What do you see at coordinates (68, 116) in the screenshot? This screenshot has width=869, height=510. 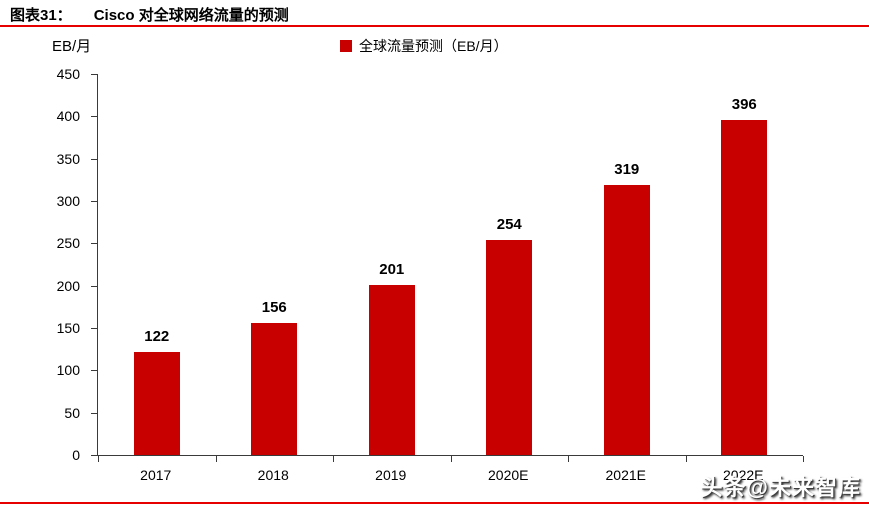 I see `y-tick-label: 400` at bounding box center [68, 116].